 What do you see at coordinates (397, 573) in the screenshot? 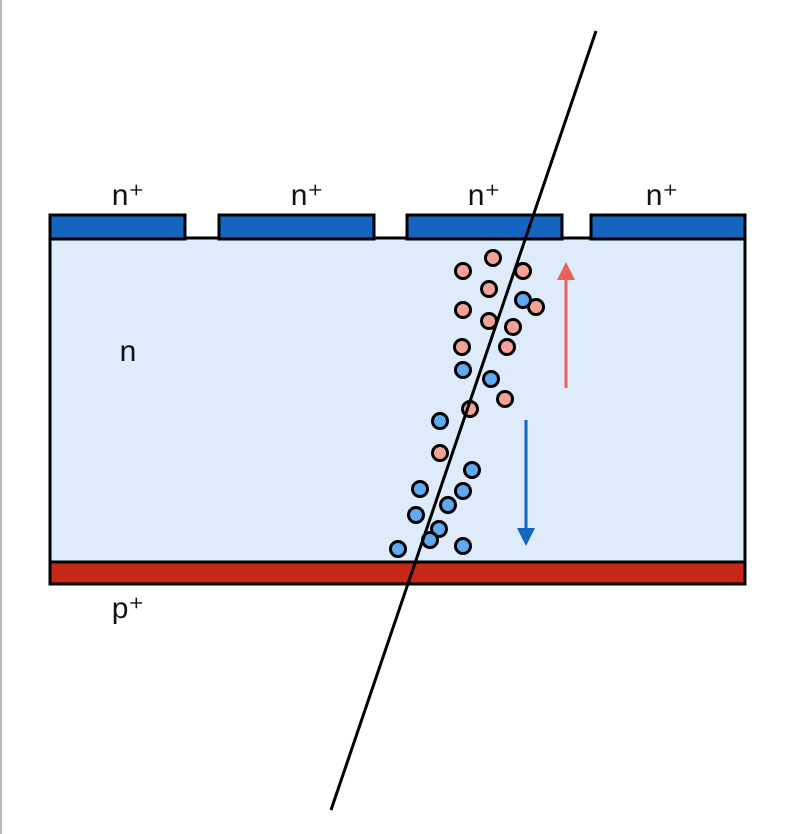
I see `p-plus-layer` at bounding box center [397, 573].